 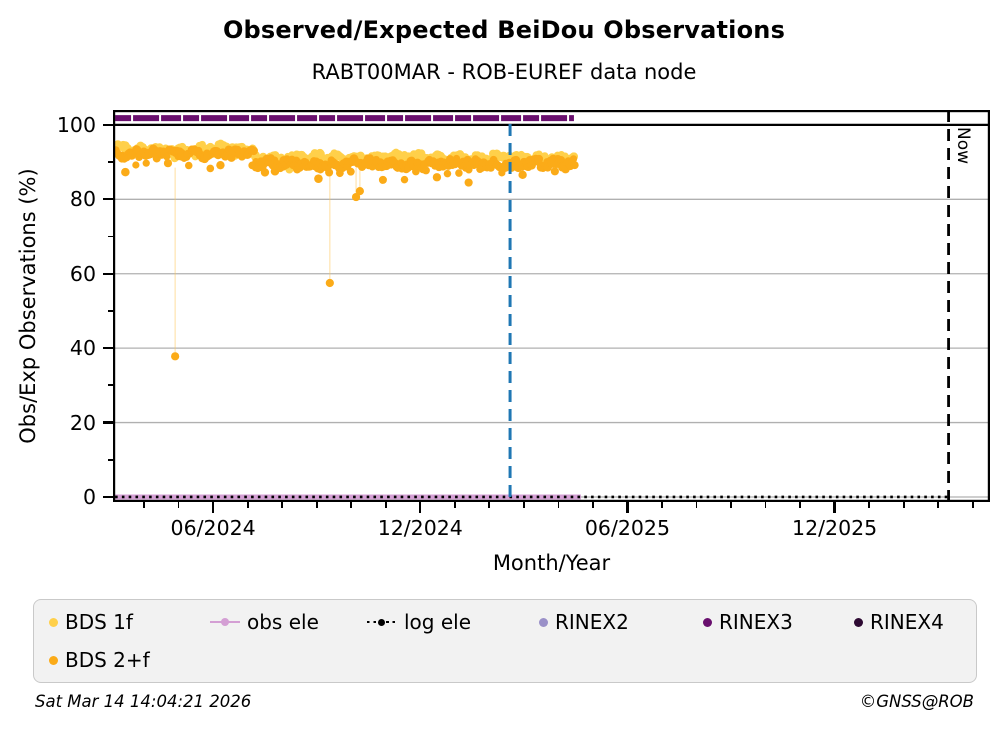 I want to click on legend-item-obs-ele: obs ele, so click(x=264, y=622).